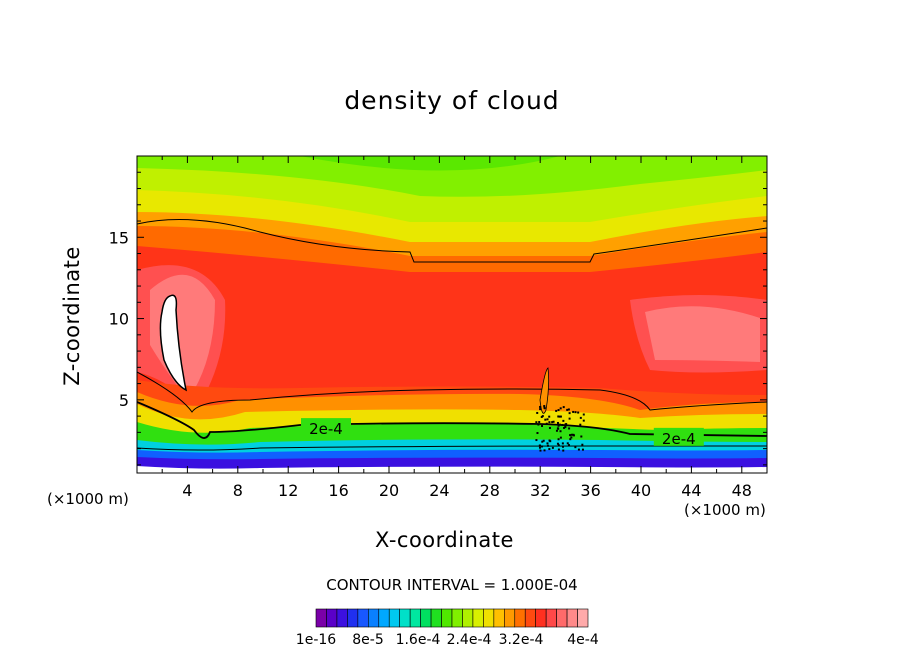 Image resolution: width=904 pixels, height=654 pixels. What do you see at coordinates (418, 640) in the screenshot?
I see `colorbar-label: 1.6e-4` at bounding box center [418, 640].